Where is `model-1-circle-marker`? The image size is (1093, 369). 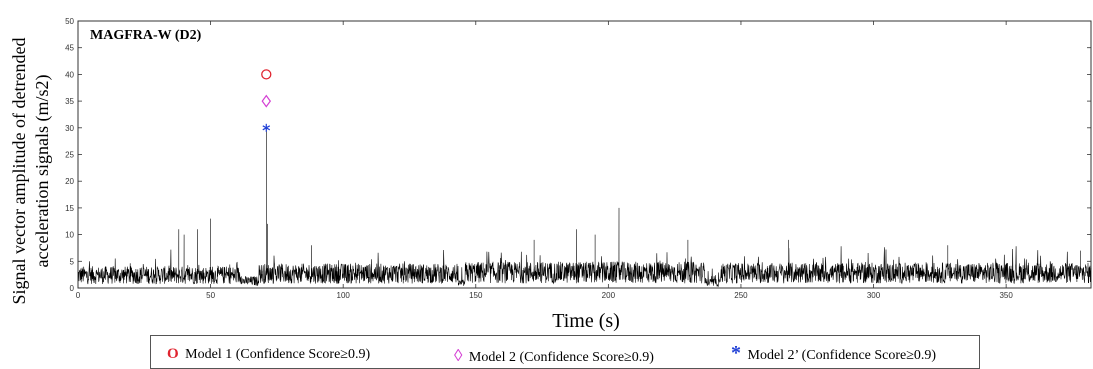
model-1-circle-marker is located at coordinates (266, 74).